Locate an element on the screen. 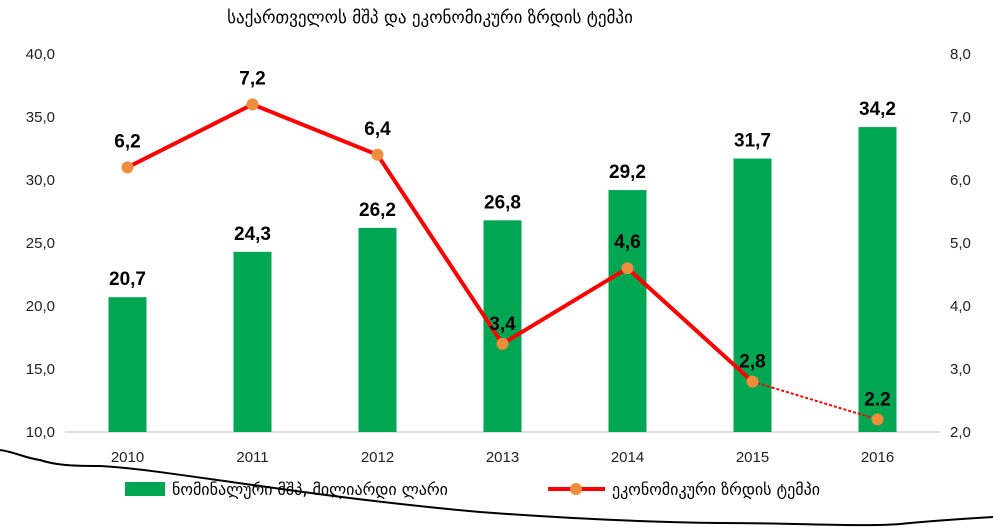 The image size is (993, 529). growth-point-label: 2,8 is located at coordinates (752, 362).